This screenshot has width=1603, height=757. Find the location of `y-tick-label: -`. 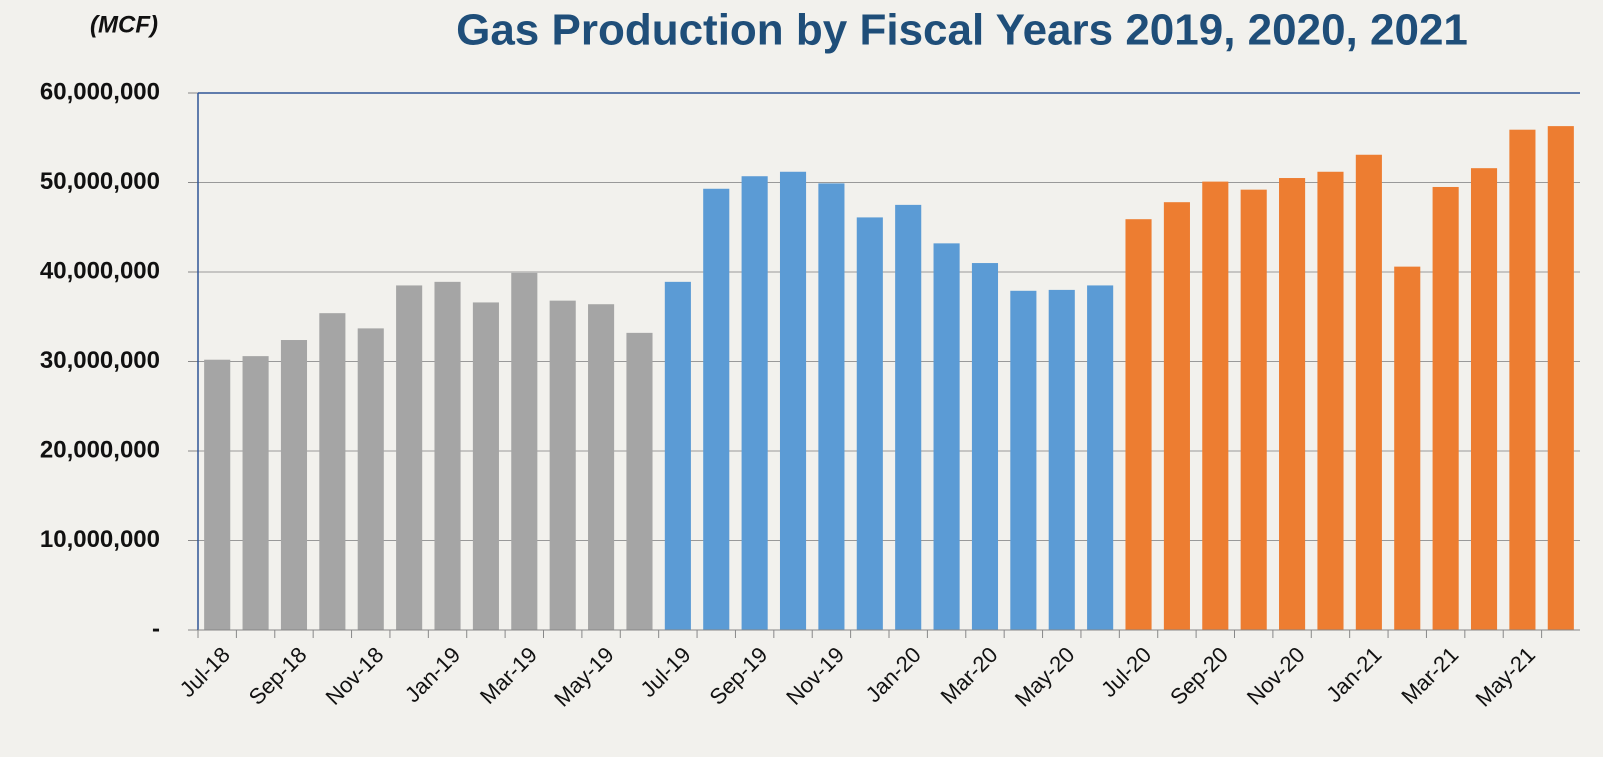

y-tick-label: - is located at coordinates (156, 628).